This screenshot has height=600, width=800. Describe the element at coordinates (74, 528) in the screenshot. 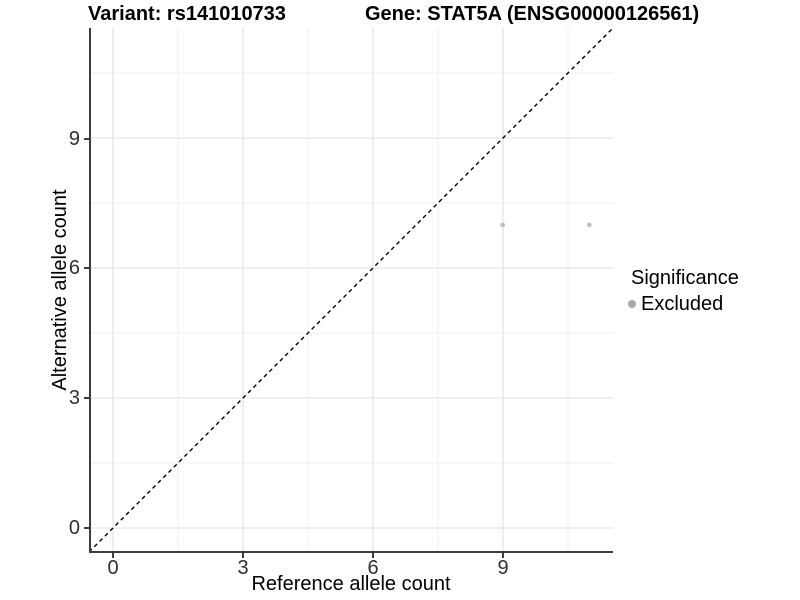

I see `y-tick-label-0: 0` at that location.